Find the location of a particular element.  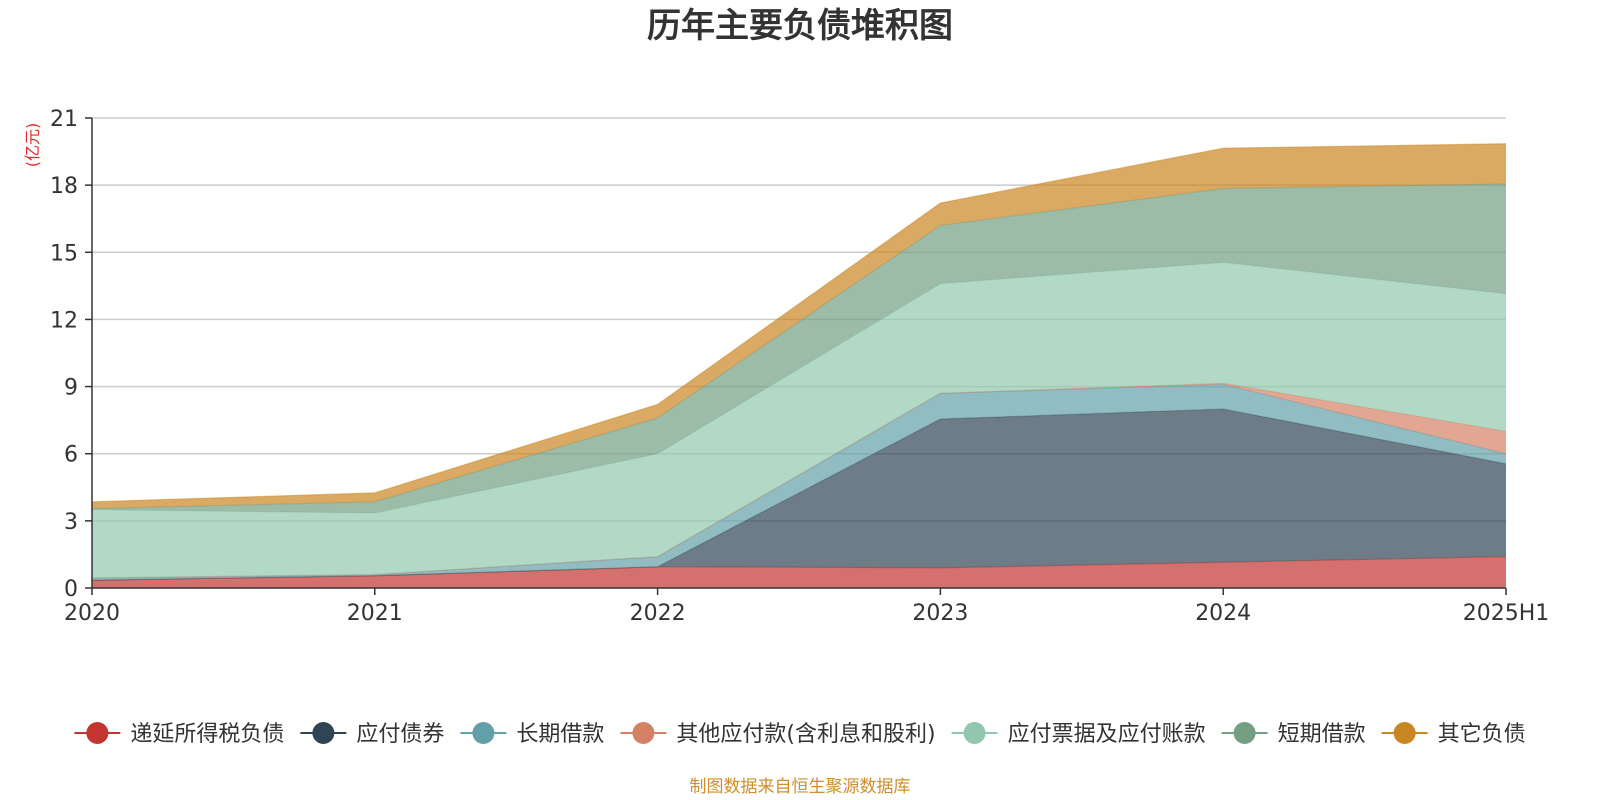

legend-item: 短期借款 is located at coordinates (1293, 734).